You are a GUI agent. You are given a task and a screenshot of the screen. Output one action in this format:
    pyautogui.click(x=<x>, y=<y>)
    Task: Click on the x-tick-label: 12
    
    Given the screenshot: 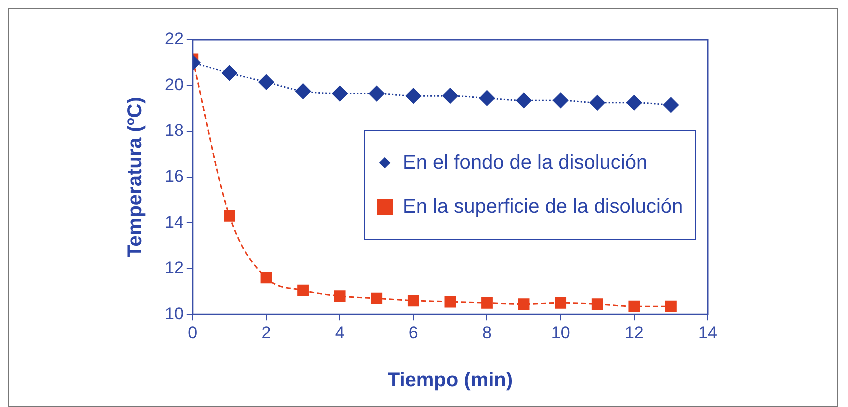 What is the action you would take?
    pyautogui.click(x=634, y=332)
    